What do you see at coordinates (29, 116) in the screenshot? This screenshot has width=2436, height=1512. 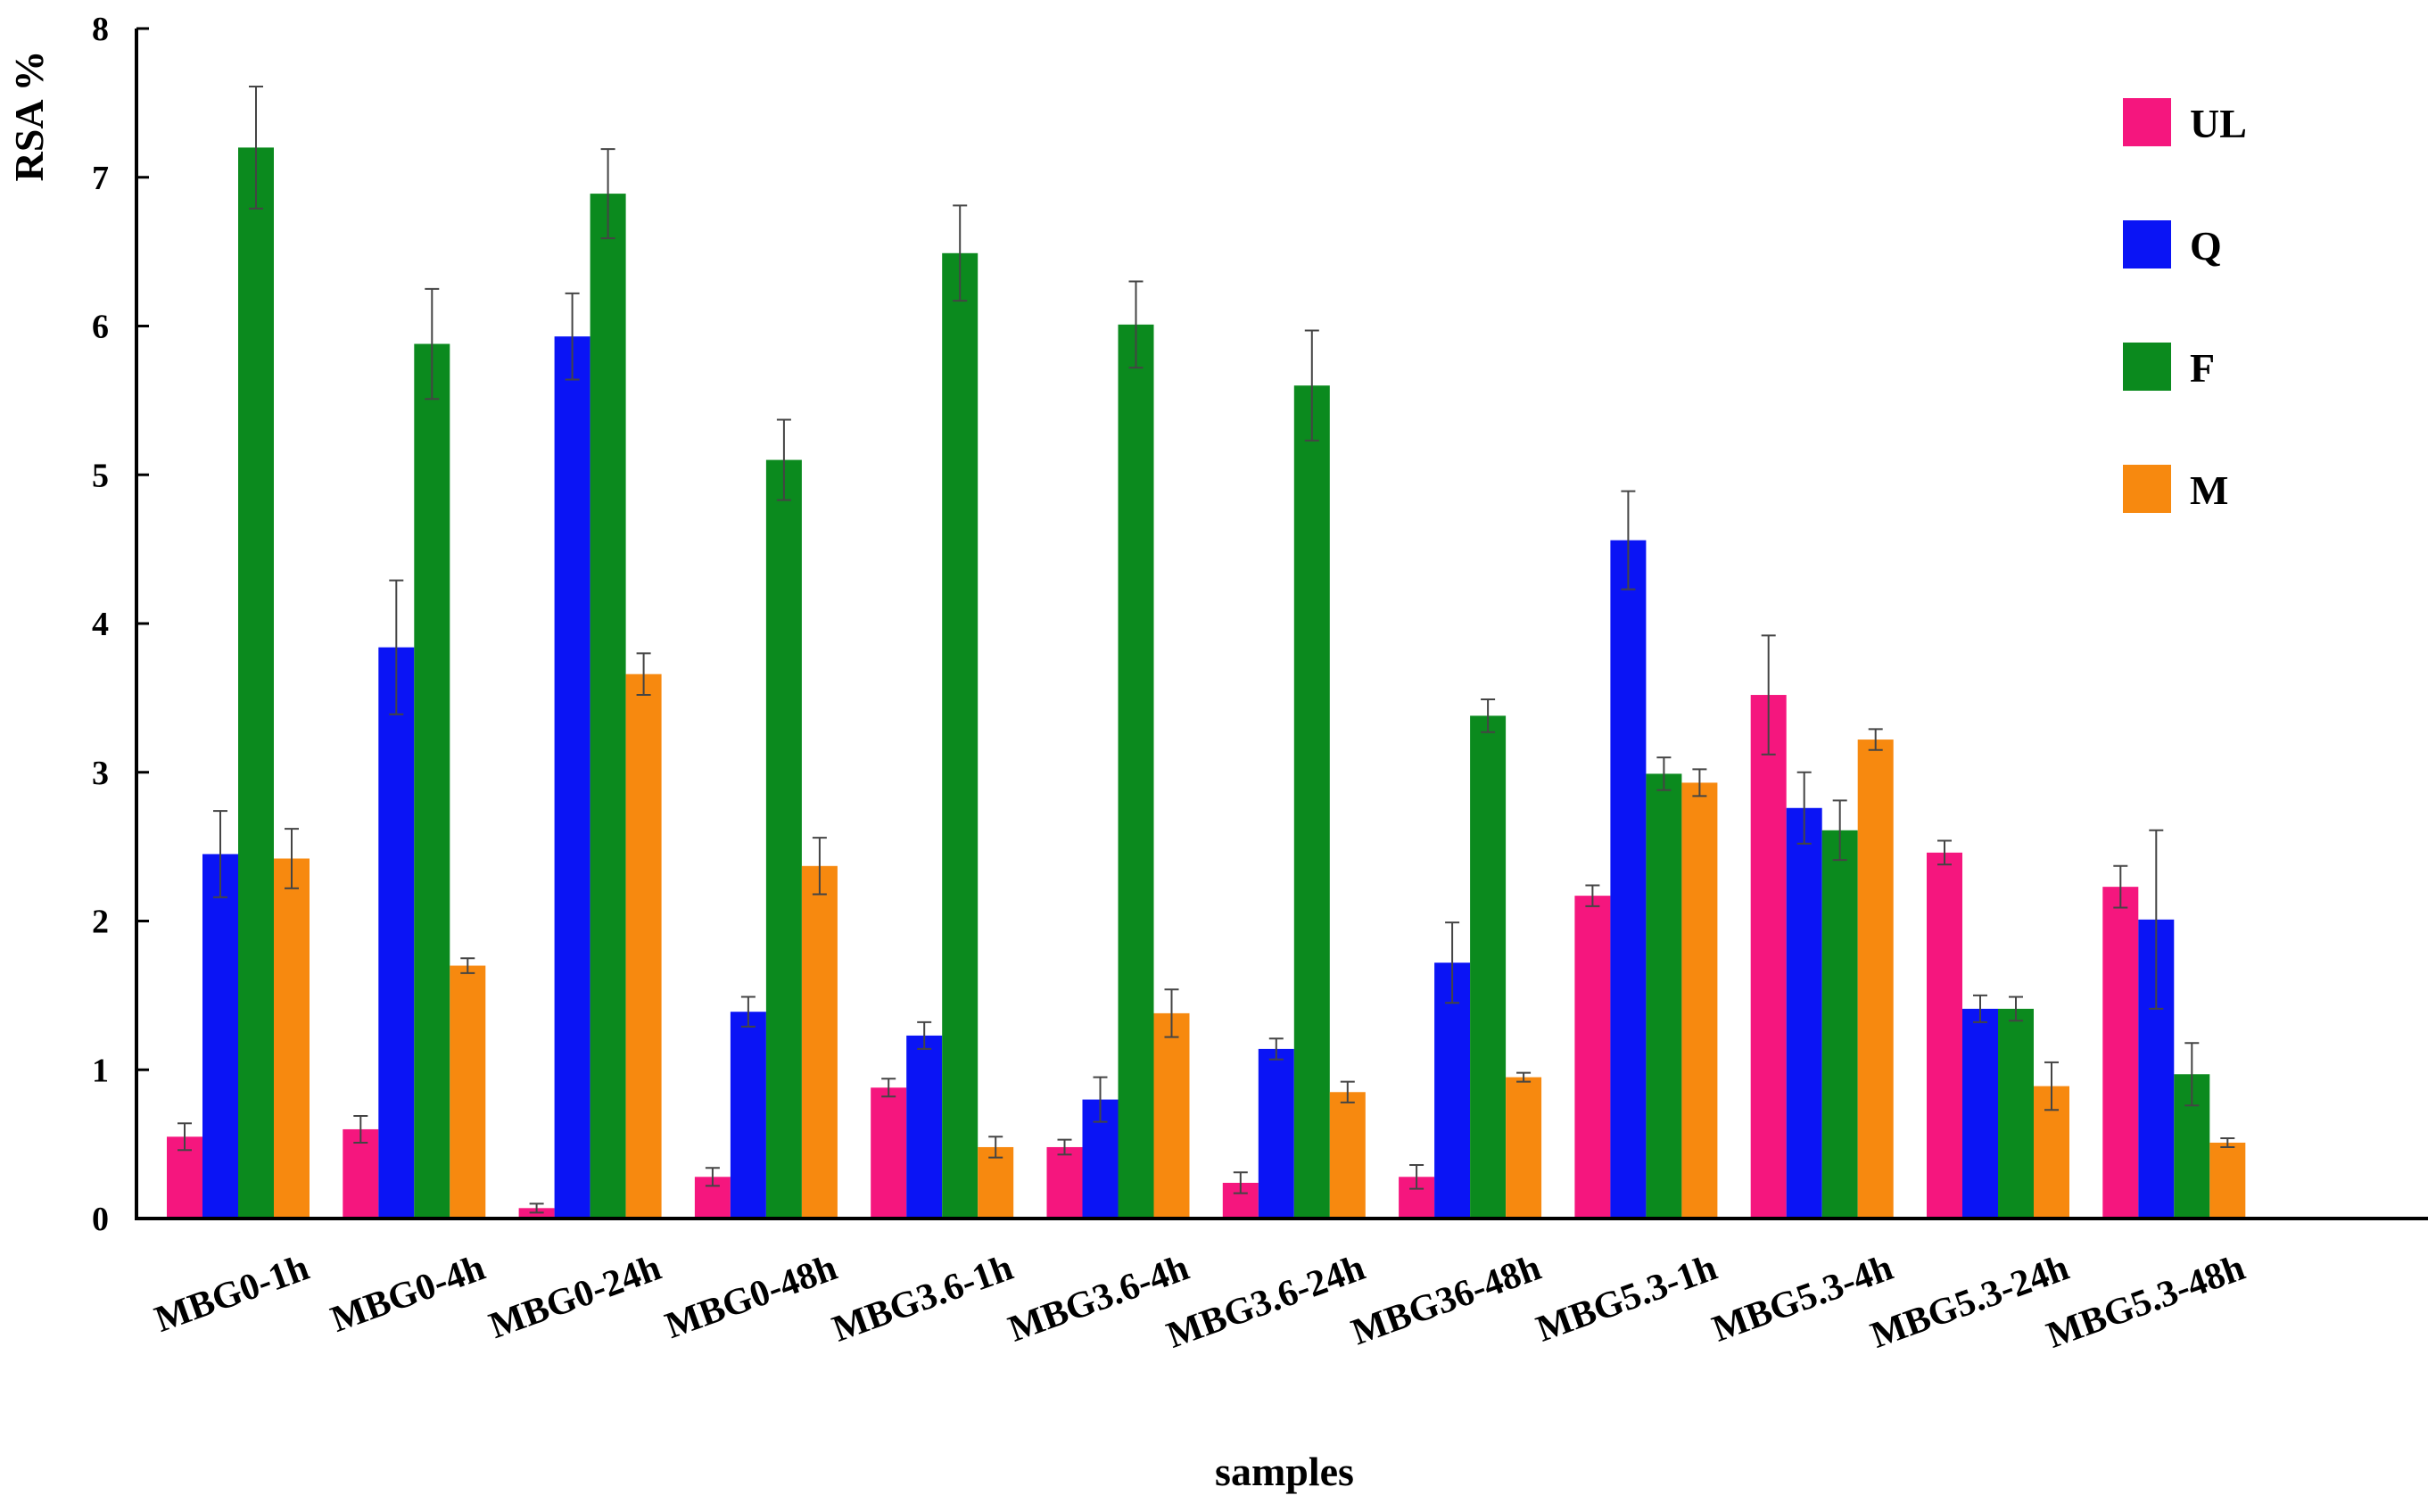 I see `y-axis-title: RSA %` at bounding box center [29, 116].